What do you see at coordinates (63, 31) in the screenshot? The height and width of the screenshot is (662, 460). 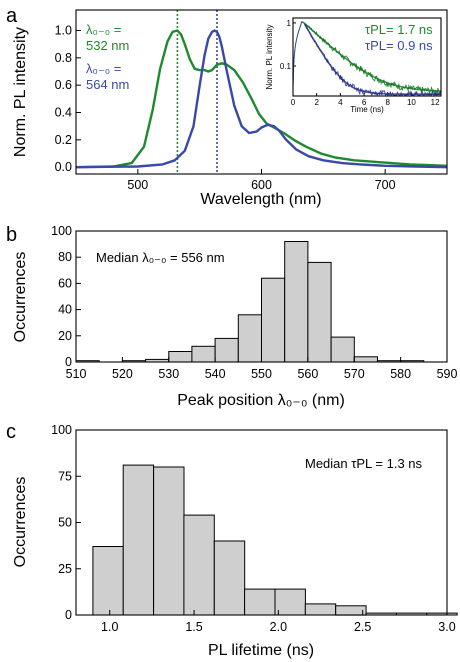 I see `panel-a-ytick-label: 1.0` at bounding box center [63, 31].